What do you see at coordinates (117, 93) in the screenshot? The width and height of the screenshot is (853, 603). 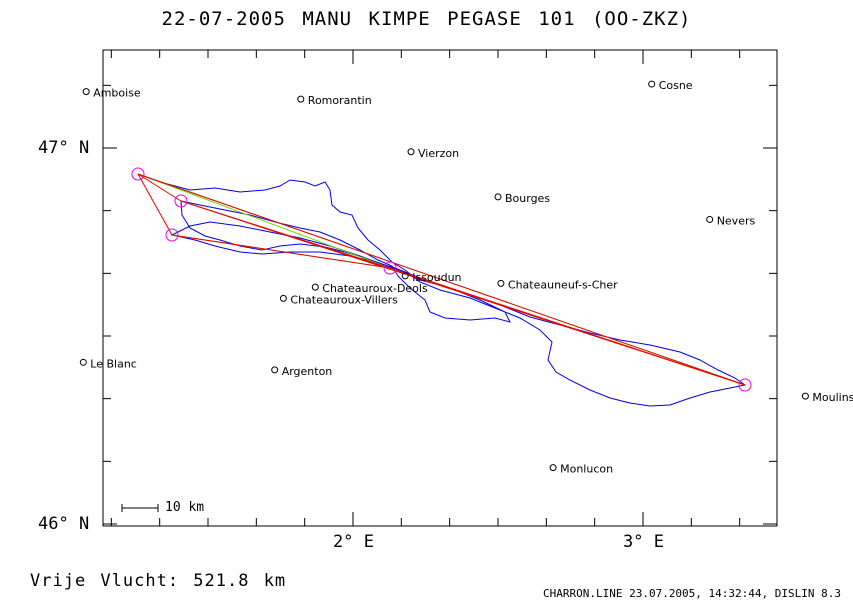 I see `town-label: Amboise` at bounding box center [117, 93].